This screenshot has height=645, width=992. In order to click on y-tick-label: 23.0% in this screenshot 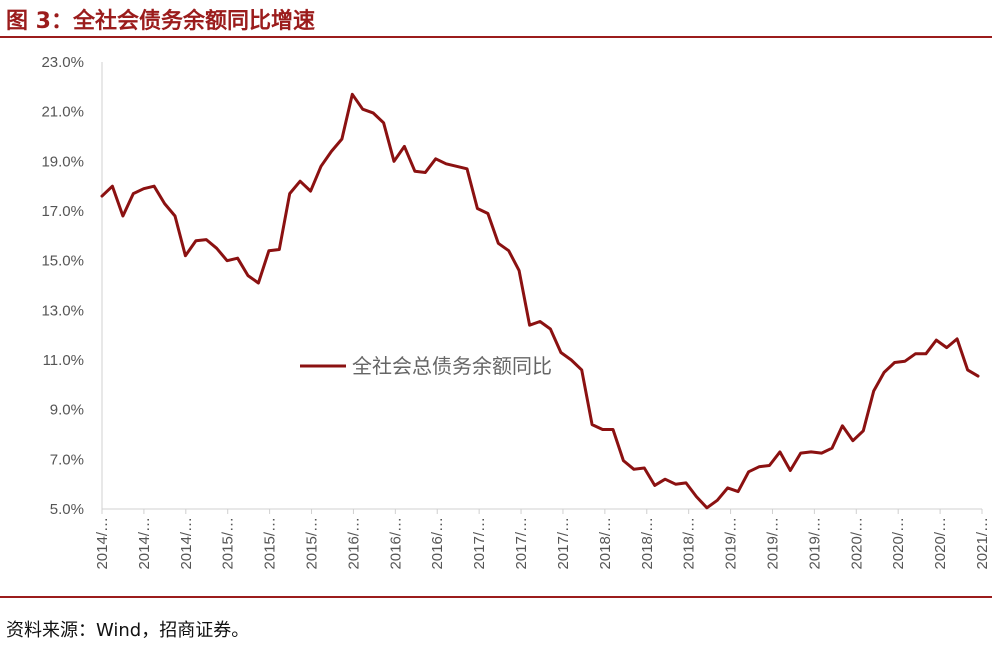, I will do `click(62, 62)`.